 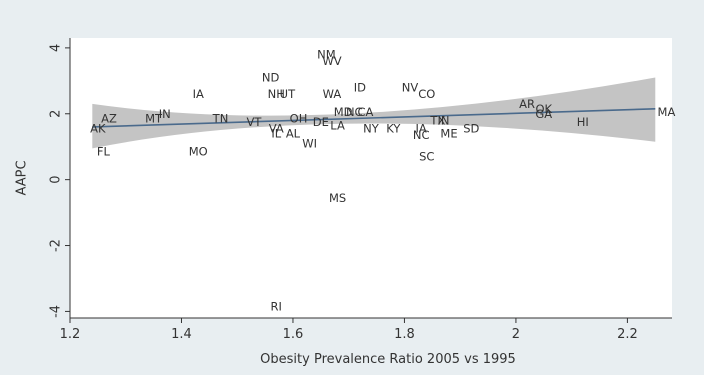 What do you see at coordinates (527, 104) in the screenshot?
I see `point-label-ar: AR` at bounding box center [527, 104].